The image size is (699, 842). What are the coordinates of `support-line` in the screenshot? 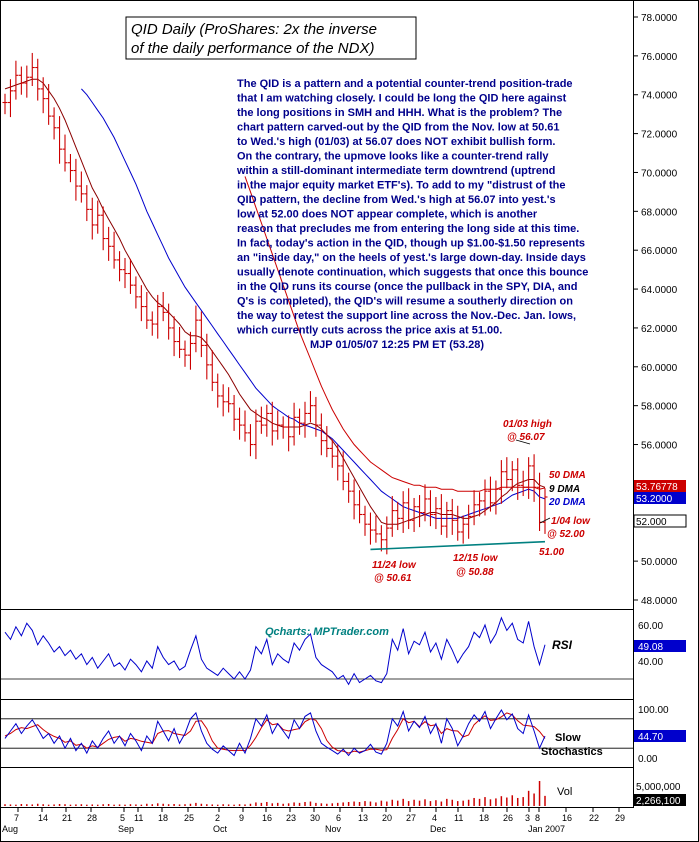 It's located at (458, 545).